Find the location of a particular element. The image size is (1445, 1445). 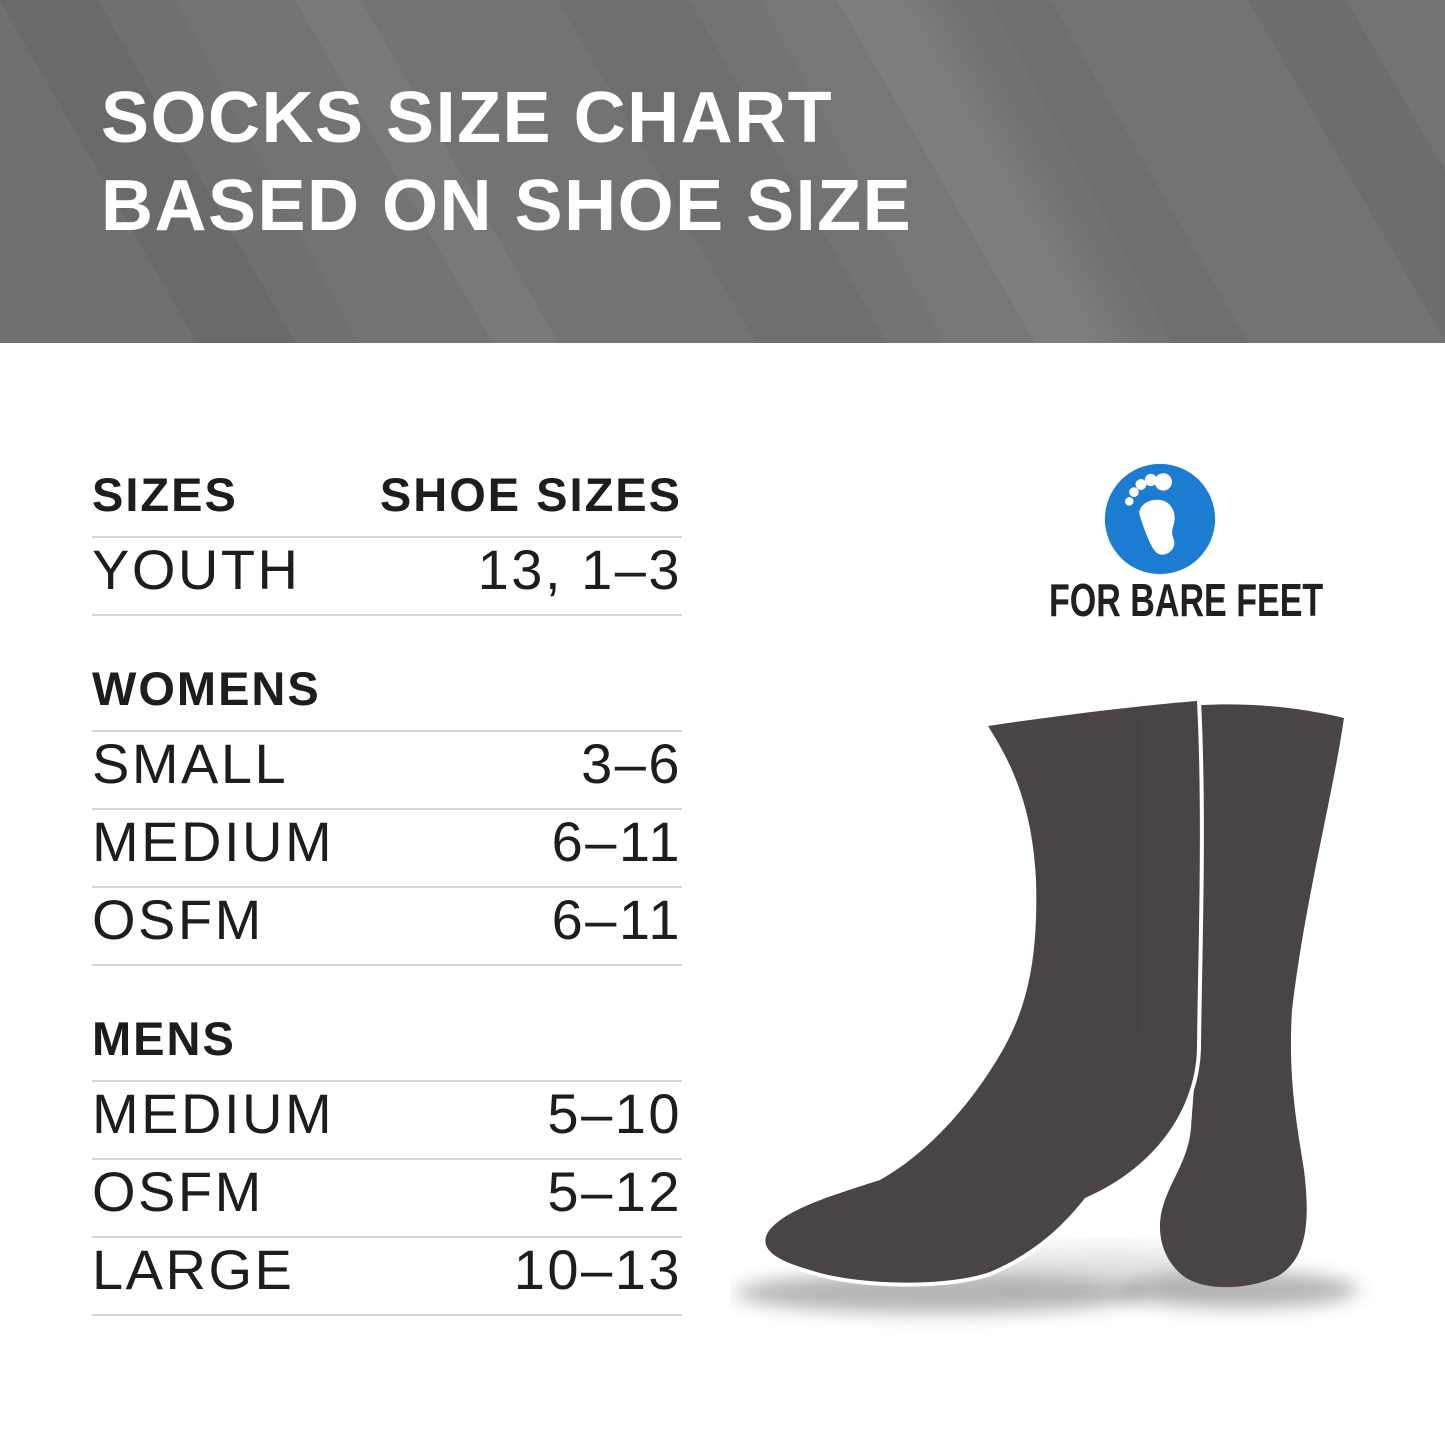

table-row: YOUTH 13, 1–3 is located at coordinates (387, 577).